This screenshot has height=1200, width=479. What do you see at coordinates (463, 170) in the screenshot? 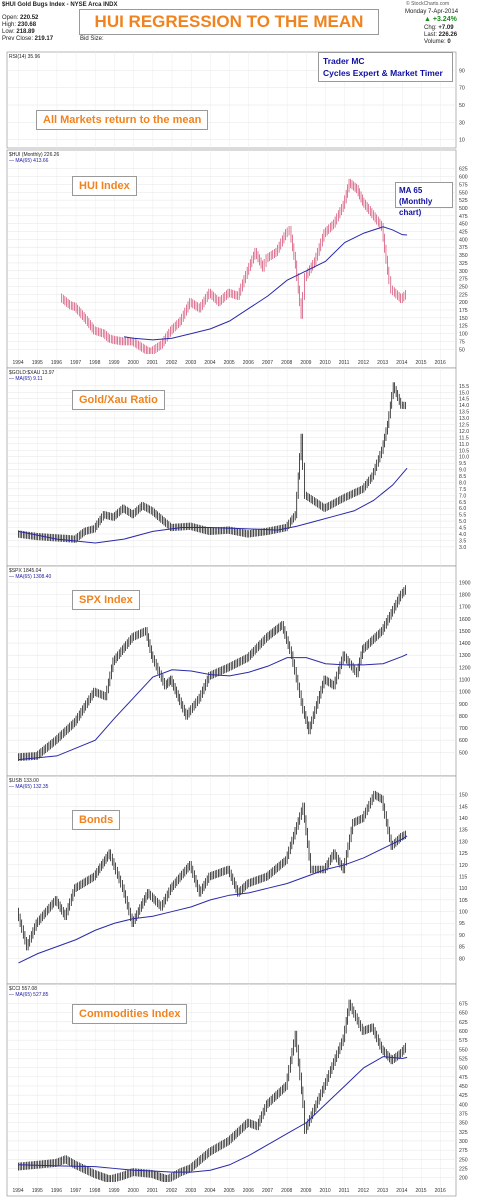
I see `y-tick-label: 625` at bounding box center [463, 170].